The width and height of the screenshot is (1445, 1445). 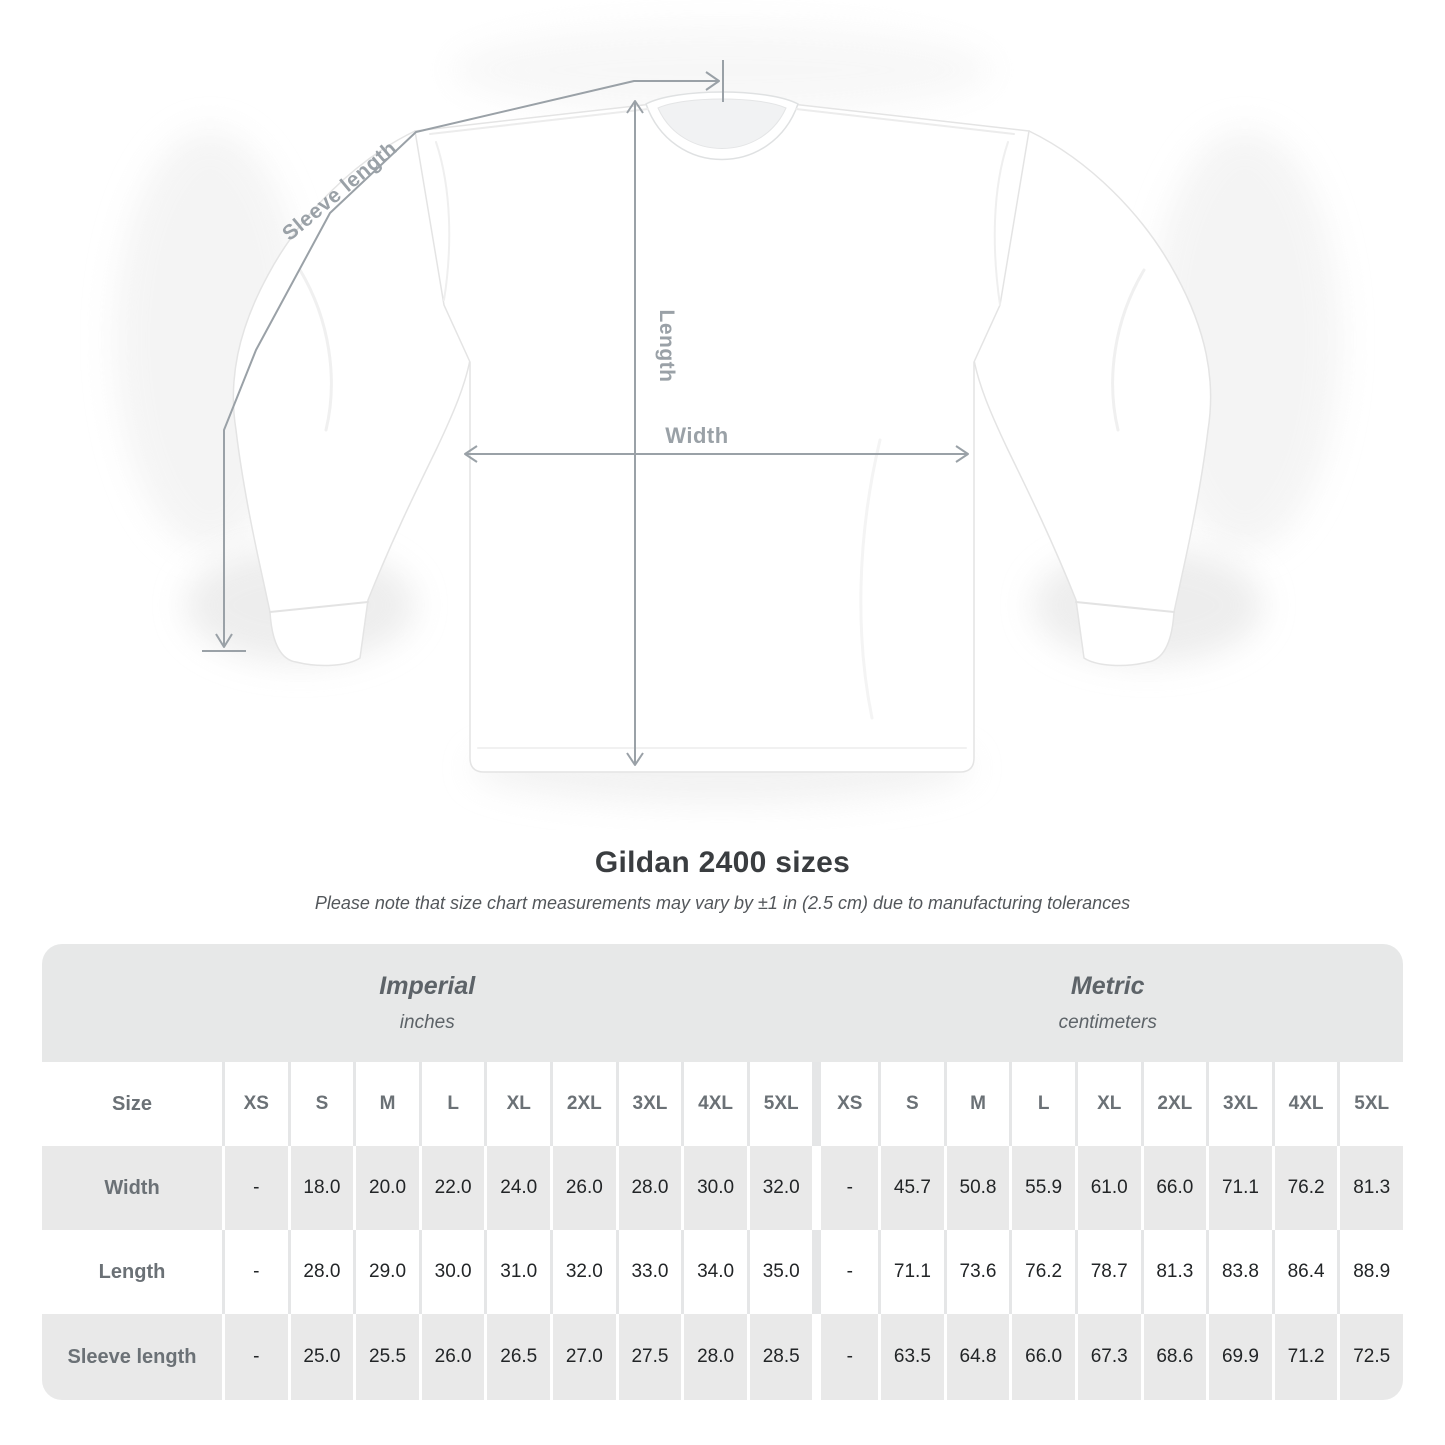 What do you see at coordinates (1239, 1272) in the screenshot?
I see `value-cell: 83.8` at bounding box center [1239, 1272].